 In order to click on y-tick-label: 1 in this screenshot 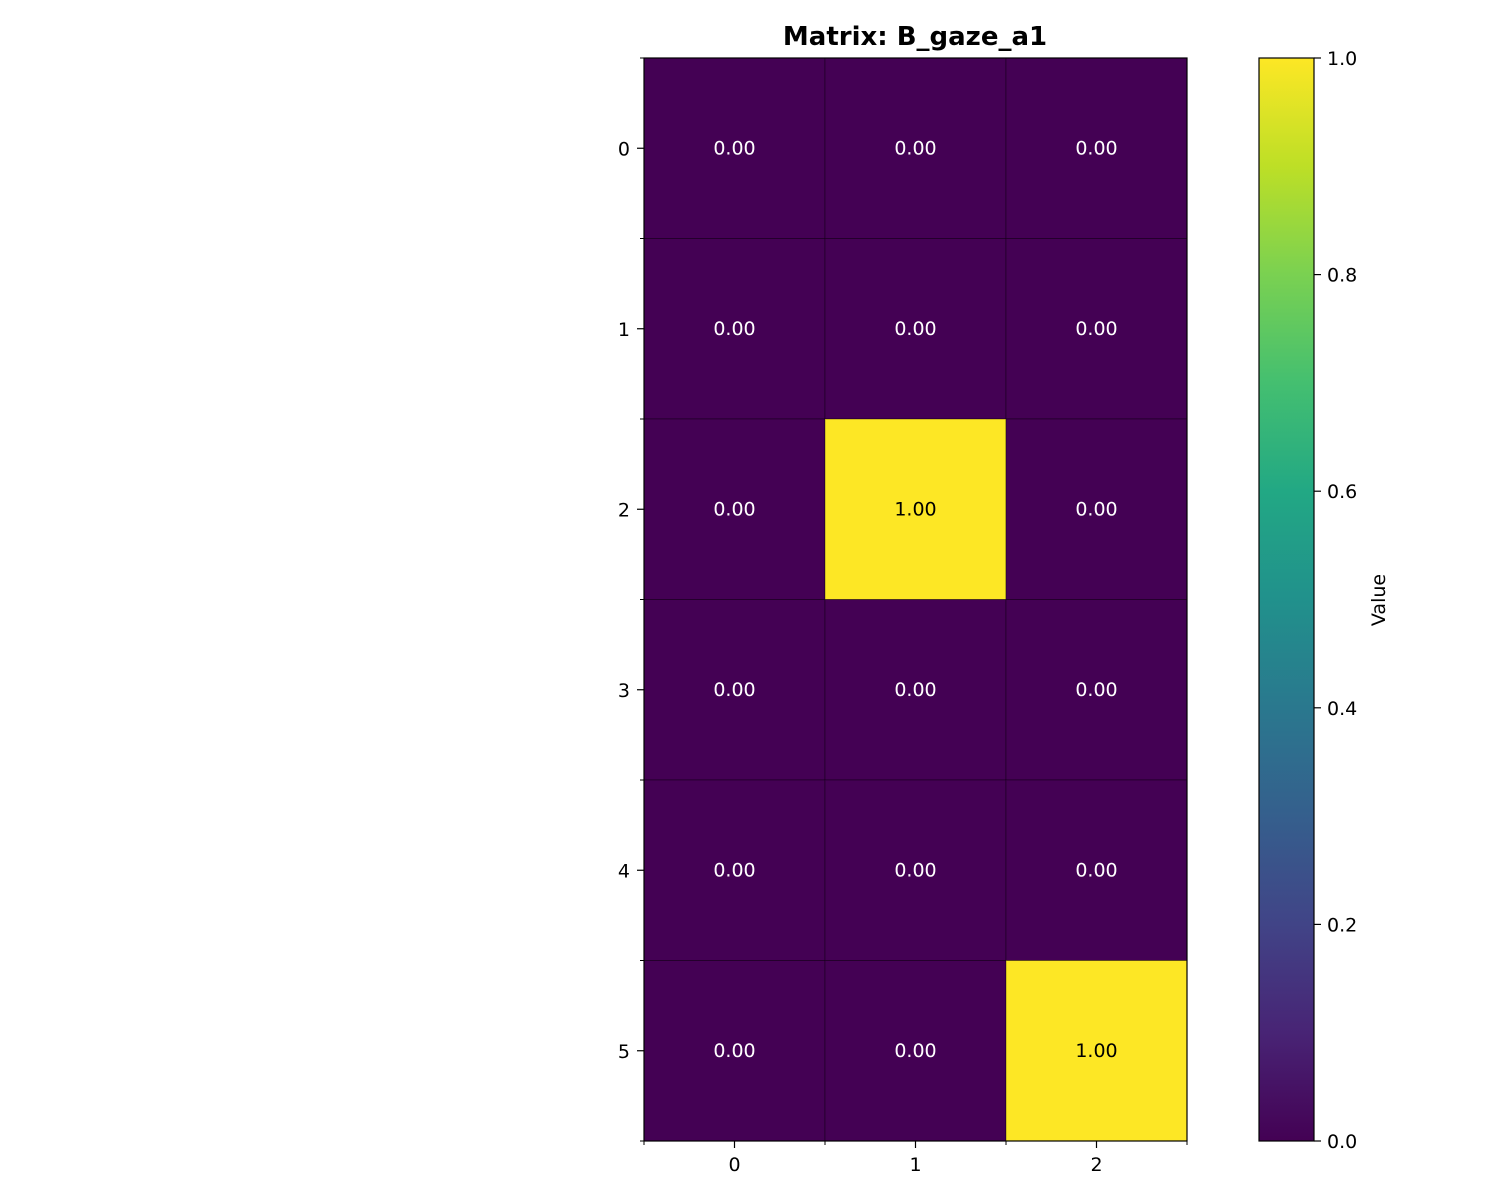, I will do `click(624, 330)`.